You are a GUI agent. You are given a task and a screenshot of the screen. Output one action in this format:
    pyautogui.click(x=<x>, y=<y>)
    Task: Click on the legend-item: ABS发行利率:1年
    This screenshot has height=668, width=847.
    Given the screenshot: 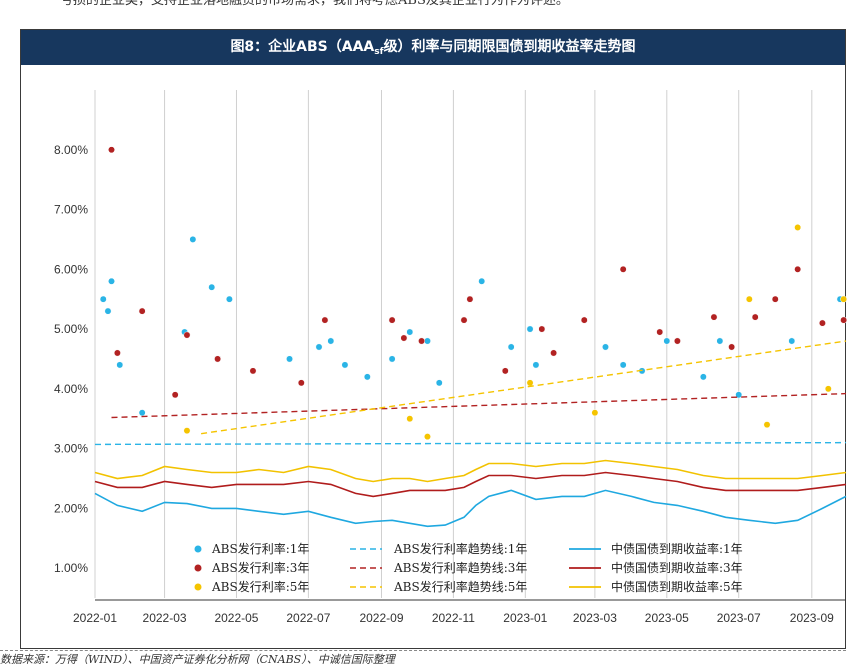 What is the action you would take?
    pyautogui.click(x=251, y=548)
    